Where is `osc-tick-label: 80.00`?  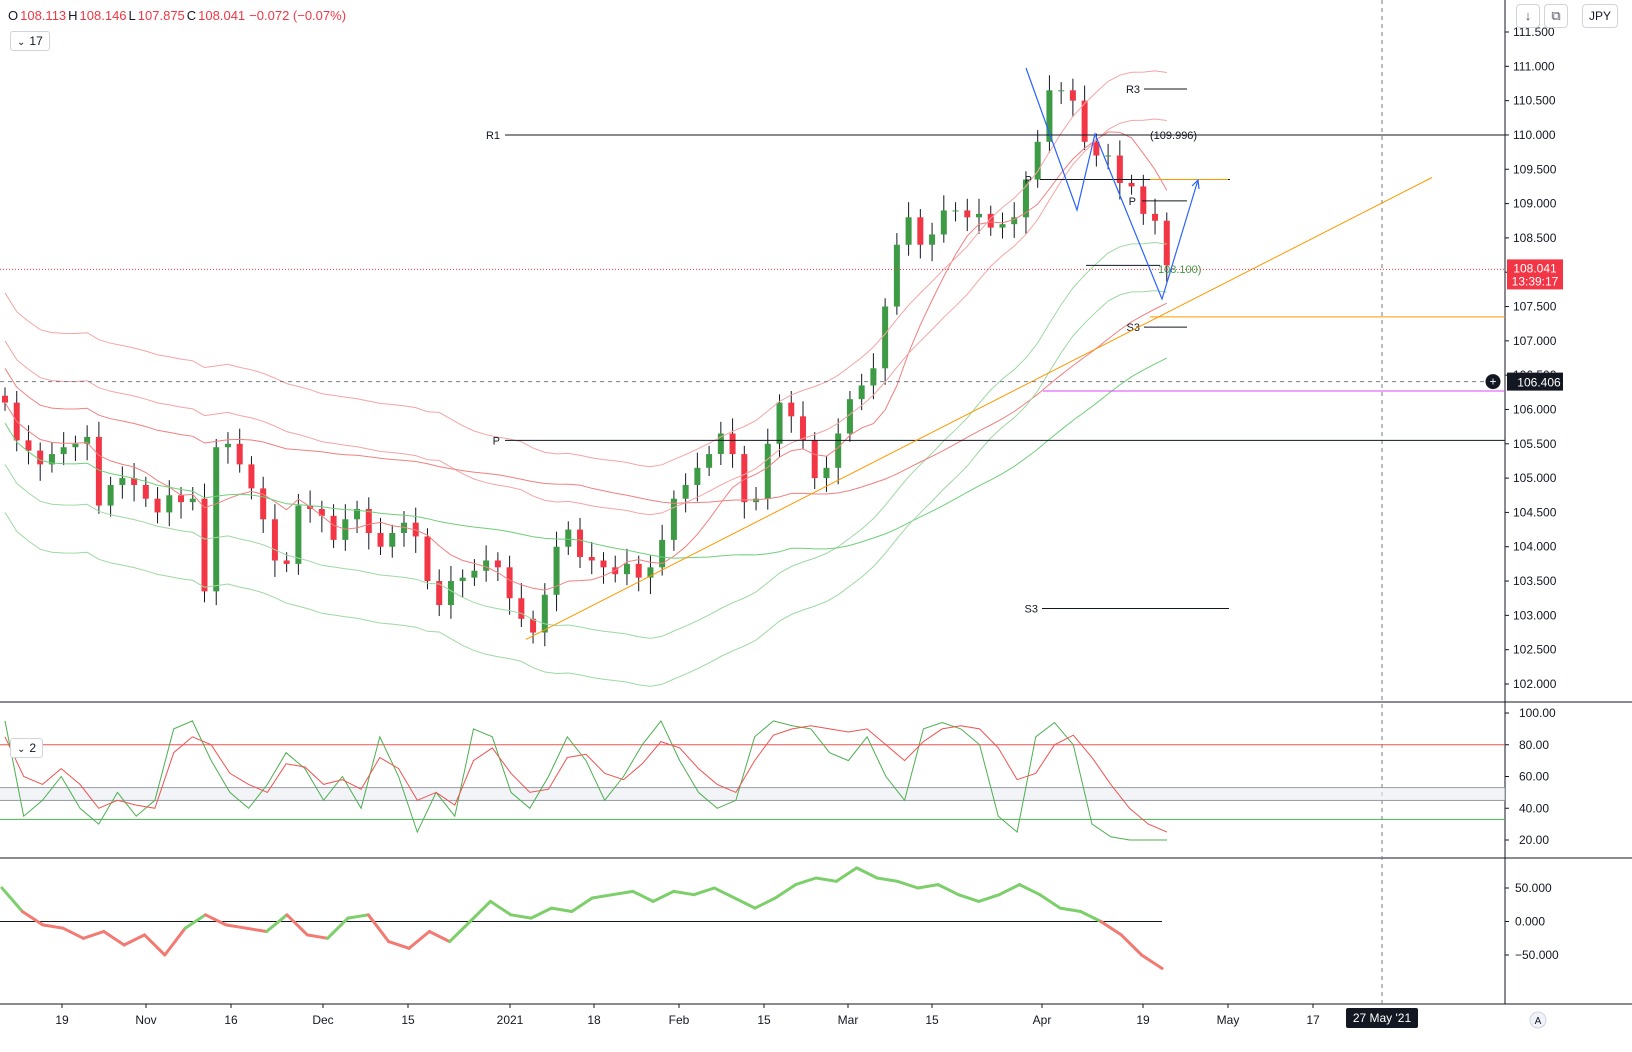
osc-tick-label: 80.00 is located at coordinates (1534, 745).